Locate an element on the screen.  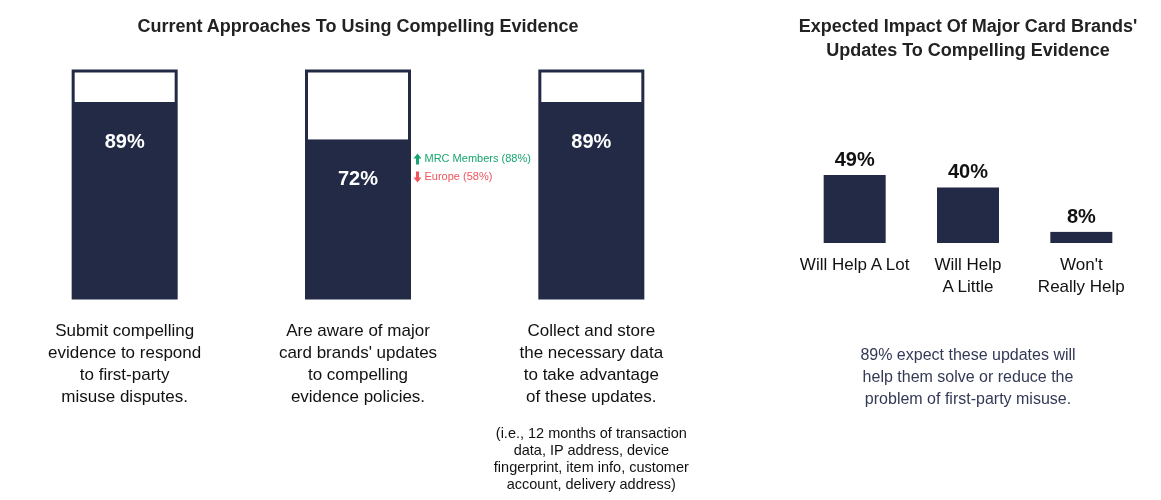
chart-title: Current Approaches To Using Compelling Evidence is located at coordinates (358, 26).